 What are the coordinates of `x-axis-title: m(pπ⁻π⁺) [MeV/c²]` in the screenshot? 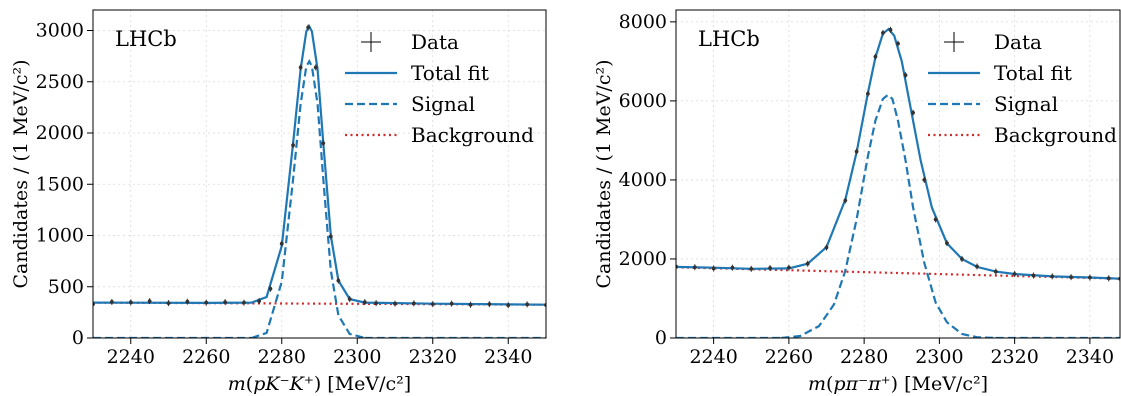 It's located at (898, 384).